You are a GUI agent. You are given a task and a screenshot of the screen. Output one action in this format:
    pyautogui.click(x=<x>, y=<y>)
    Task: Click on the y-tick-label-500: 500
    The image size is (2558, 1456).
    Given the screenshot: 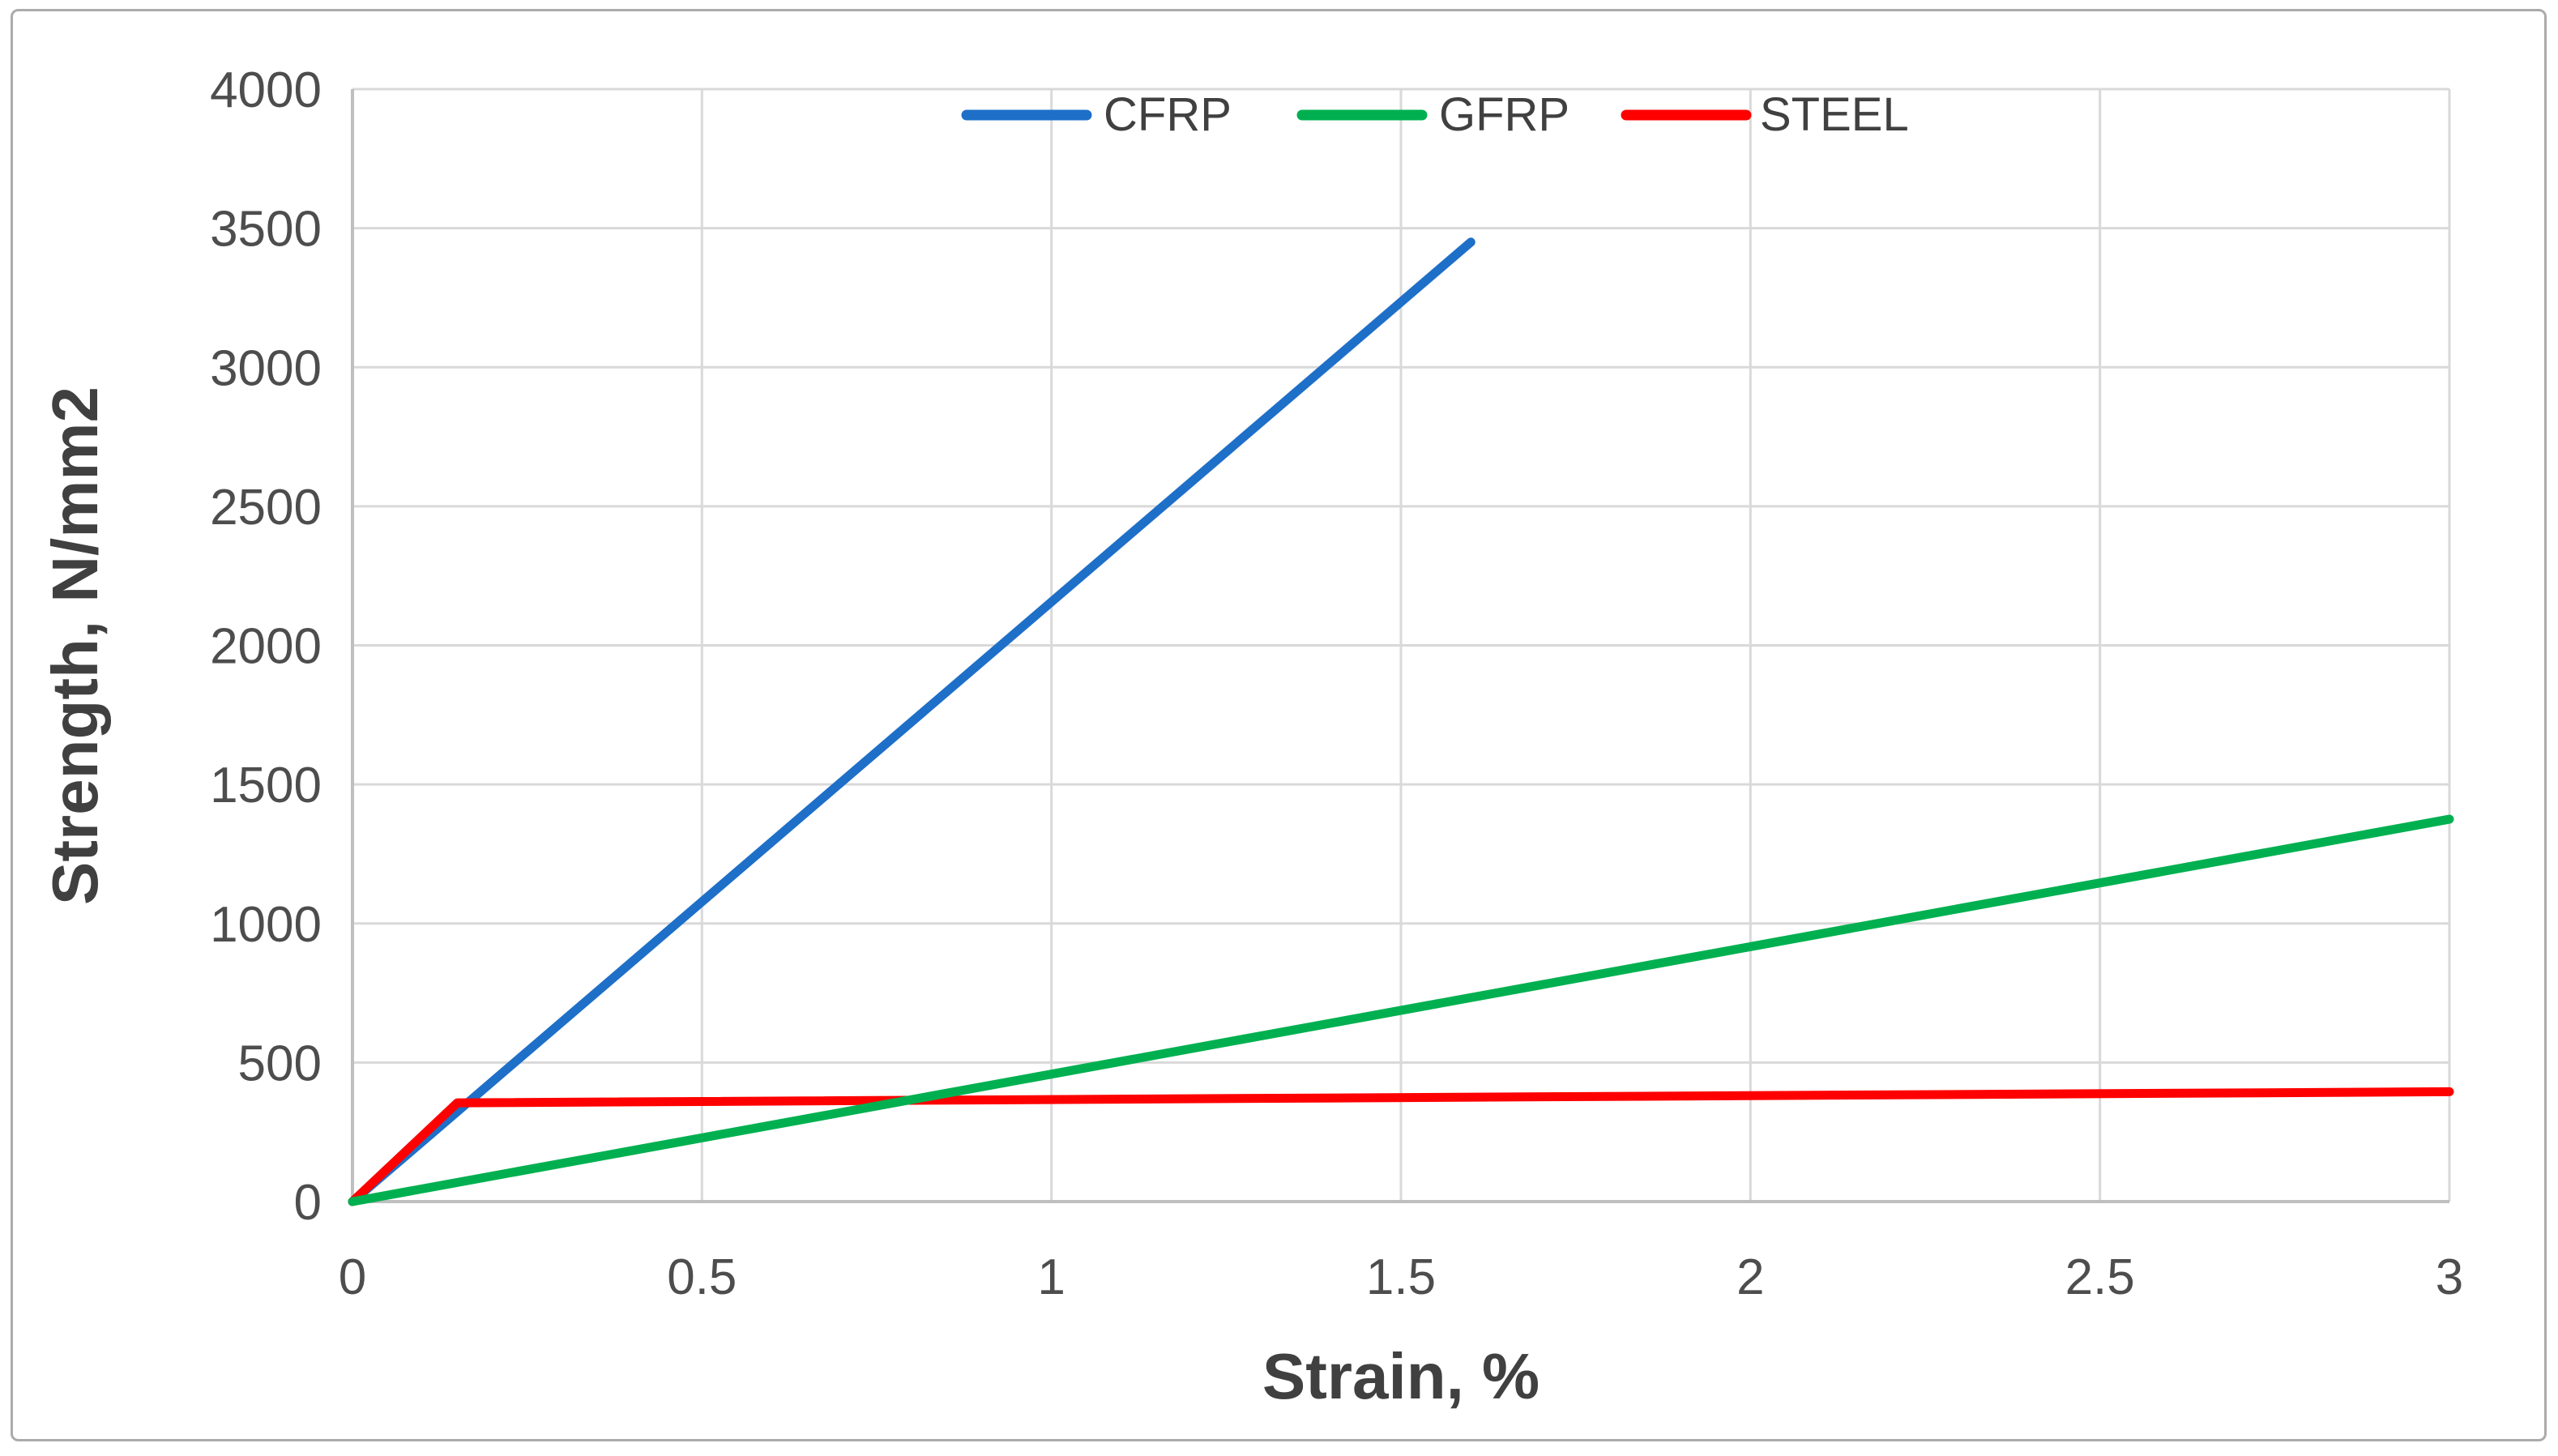 What is the action you would take?
    pyautogui.click(x=280, y=1063)
    